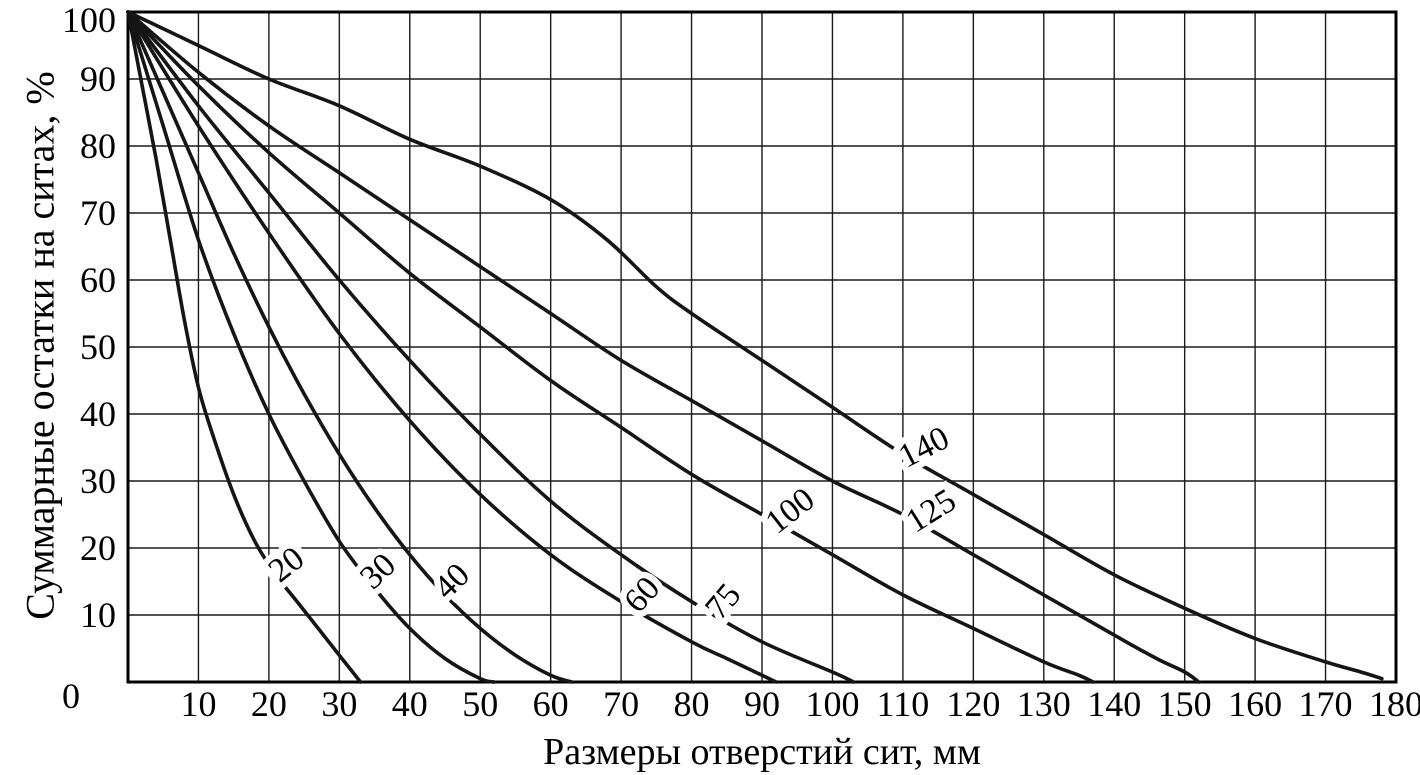 The height and width of the screenshot is (775, 1420). I want to click on x-tick-label: 100, so click(832, 704).